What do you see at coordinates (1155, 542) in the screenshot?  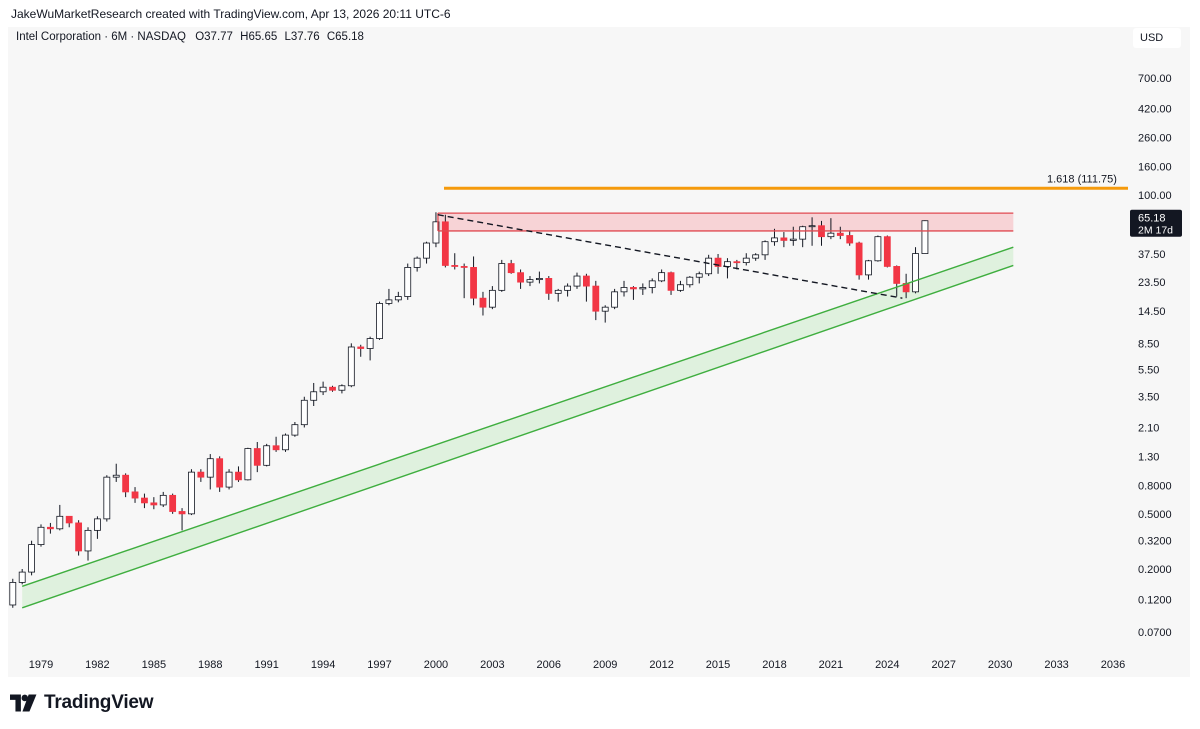 I see `y-axis-tick-label: 0.3200` at bounding box center [1155, 542].